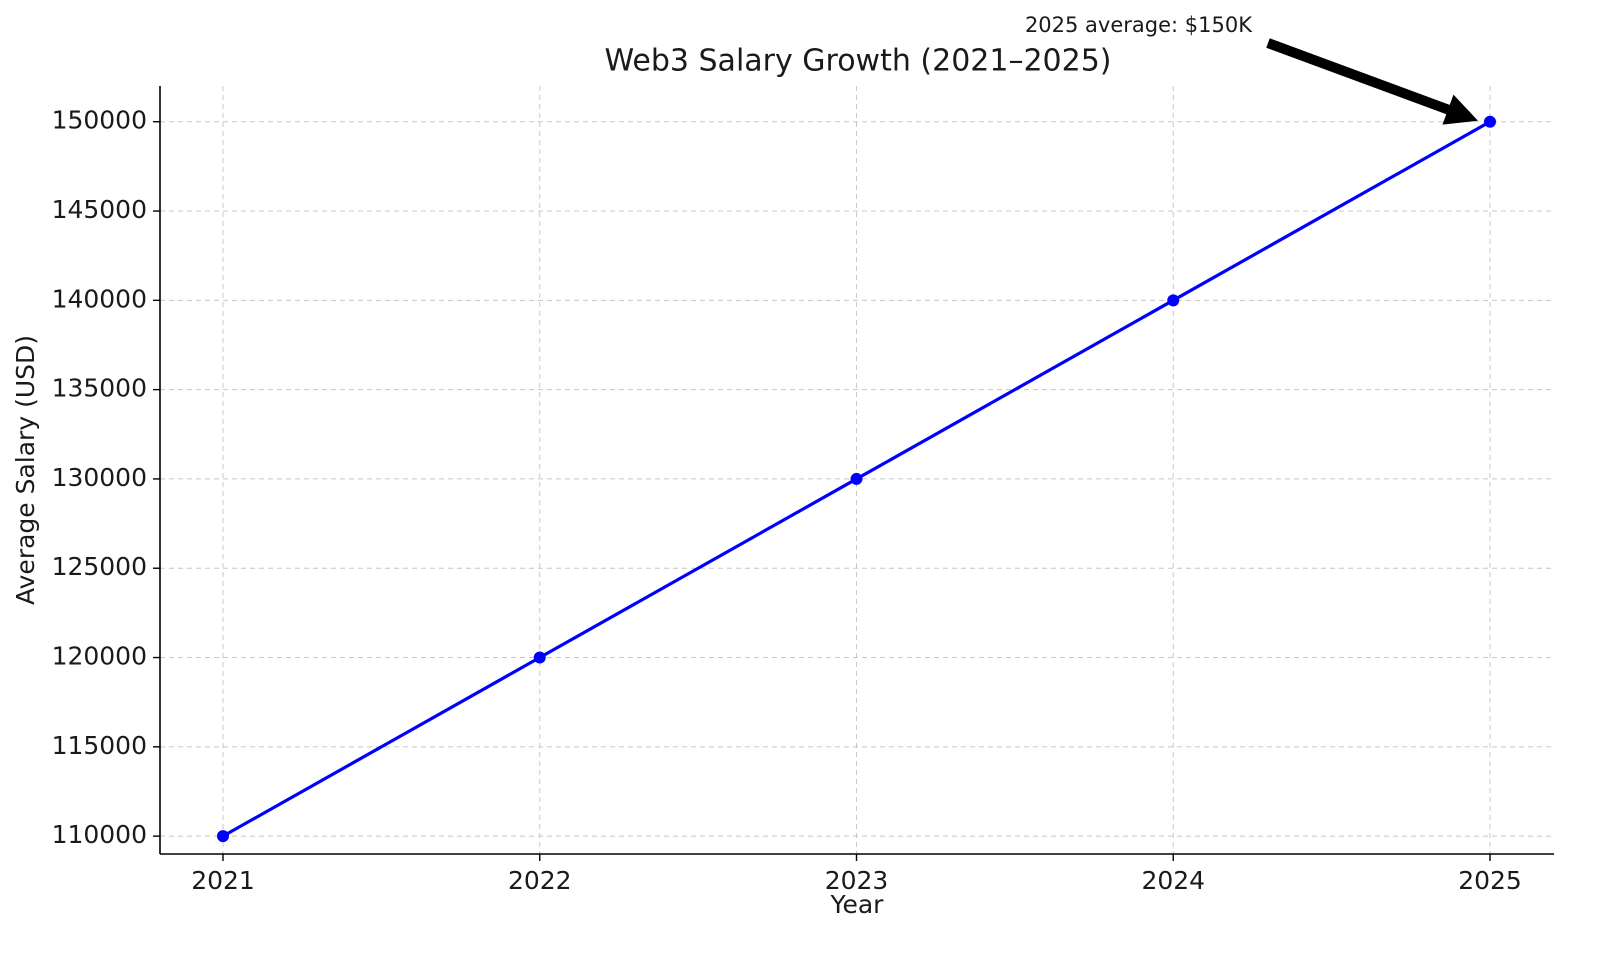 This screenshot has width=1600, height=960. What do you see at coordinates (857, 61) in the screenshot?
I see `chart-title: Web3 Salary Growth (2021–2025)` at bounding box center [857, 61].